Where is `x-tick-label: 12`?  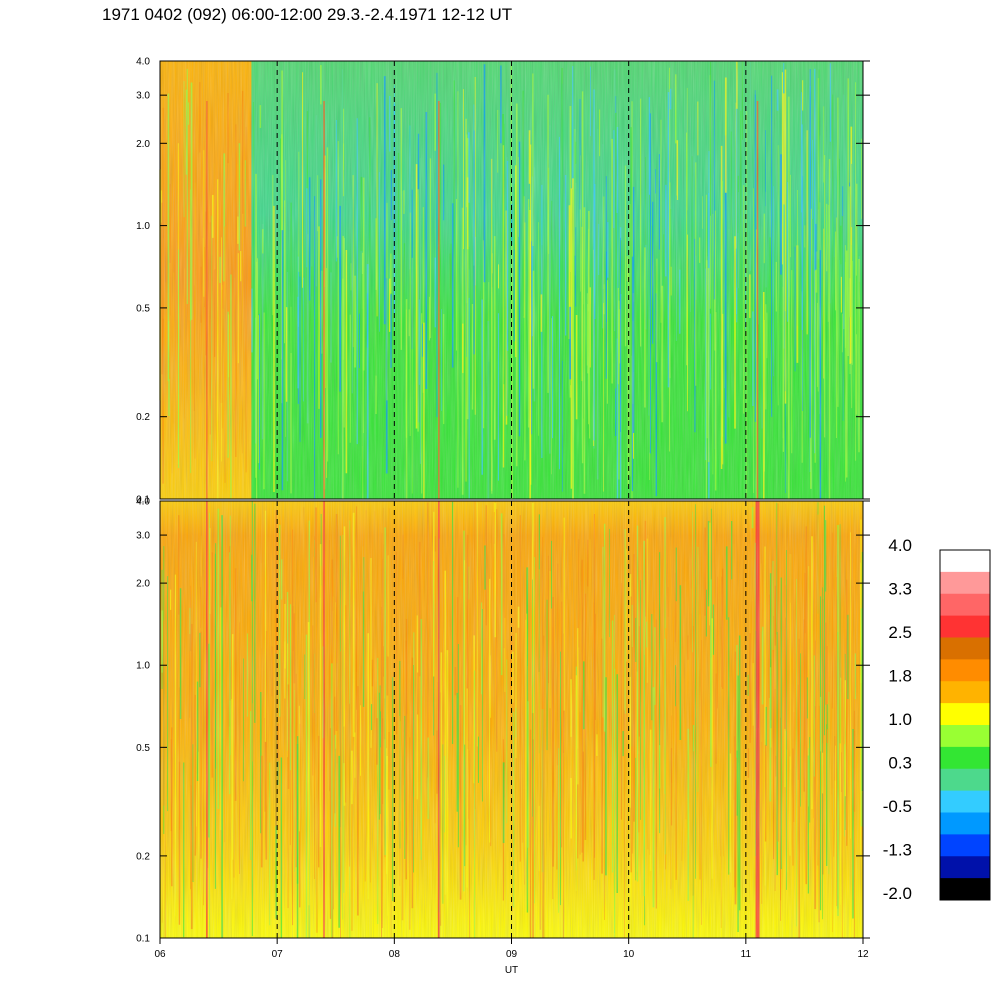 x-tick-label: 12 is located at coordinates (863, 954).